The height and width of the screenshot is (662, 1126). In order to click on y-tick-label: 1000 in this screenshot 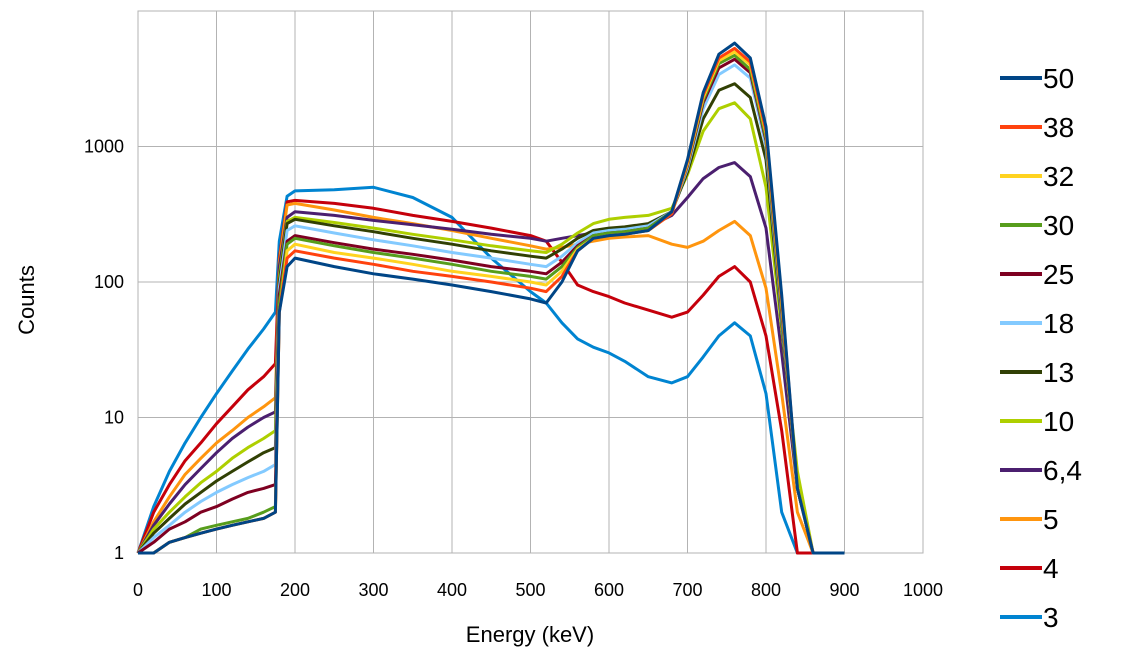, I will do `click(104, 147)`.